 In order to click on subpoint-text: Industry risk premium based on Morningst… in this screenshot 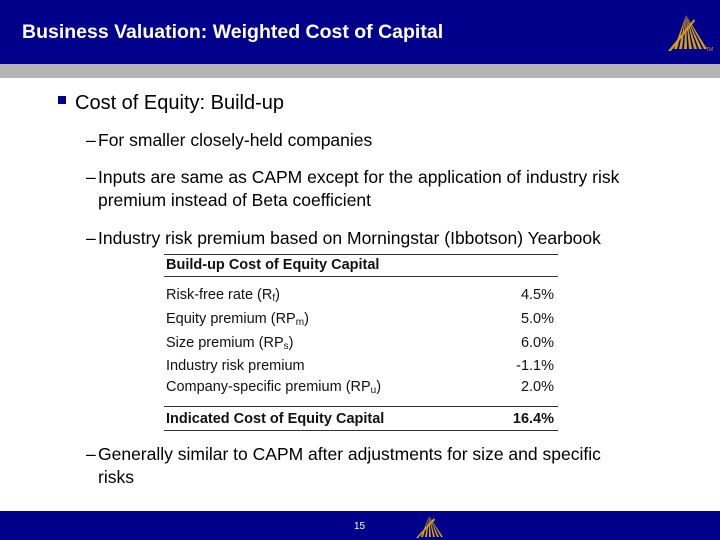, I will do `click(349, 238)`.